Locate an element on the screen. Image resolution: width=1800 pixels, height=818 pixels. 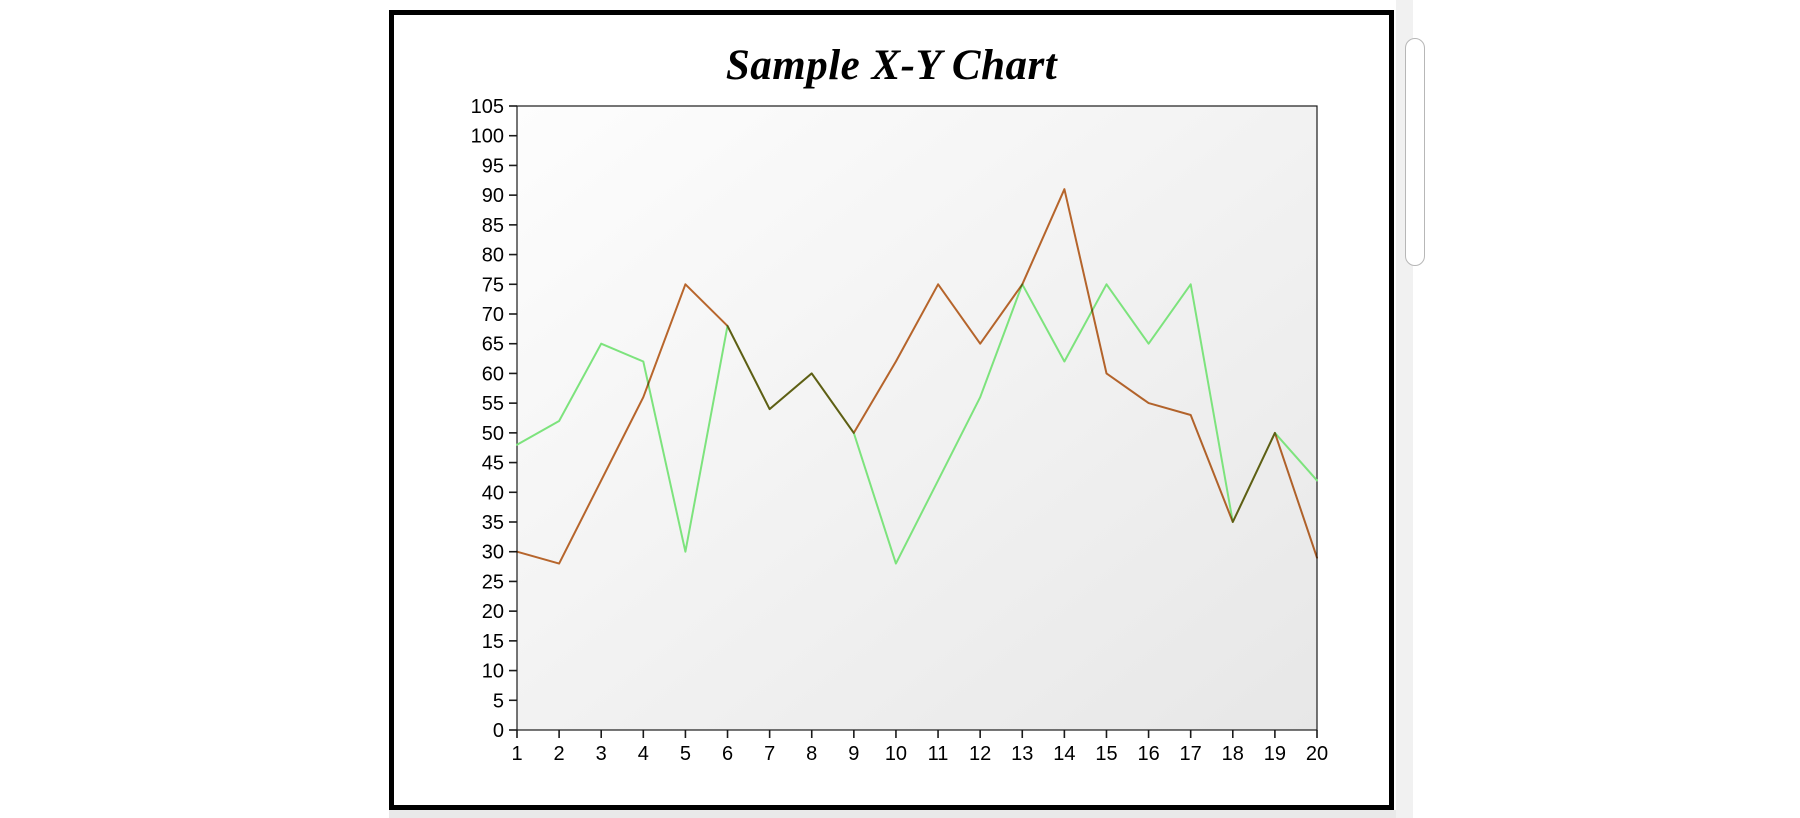
scrollbar-thumb is located at coordinates (1415, 152).